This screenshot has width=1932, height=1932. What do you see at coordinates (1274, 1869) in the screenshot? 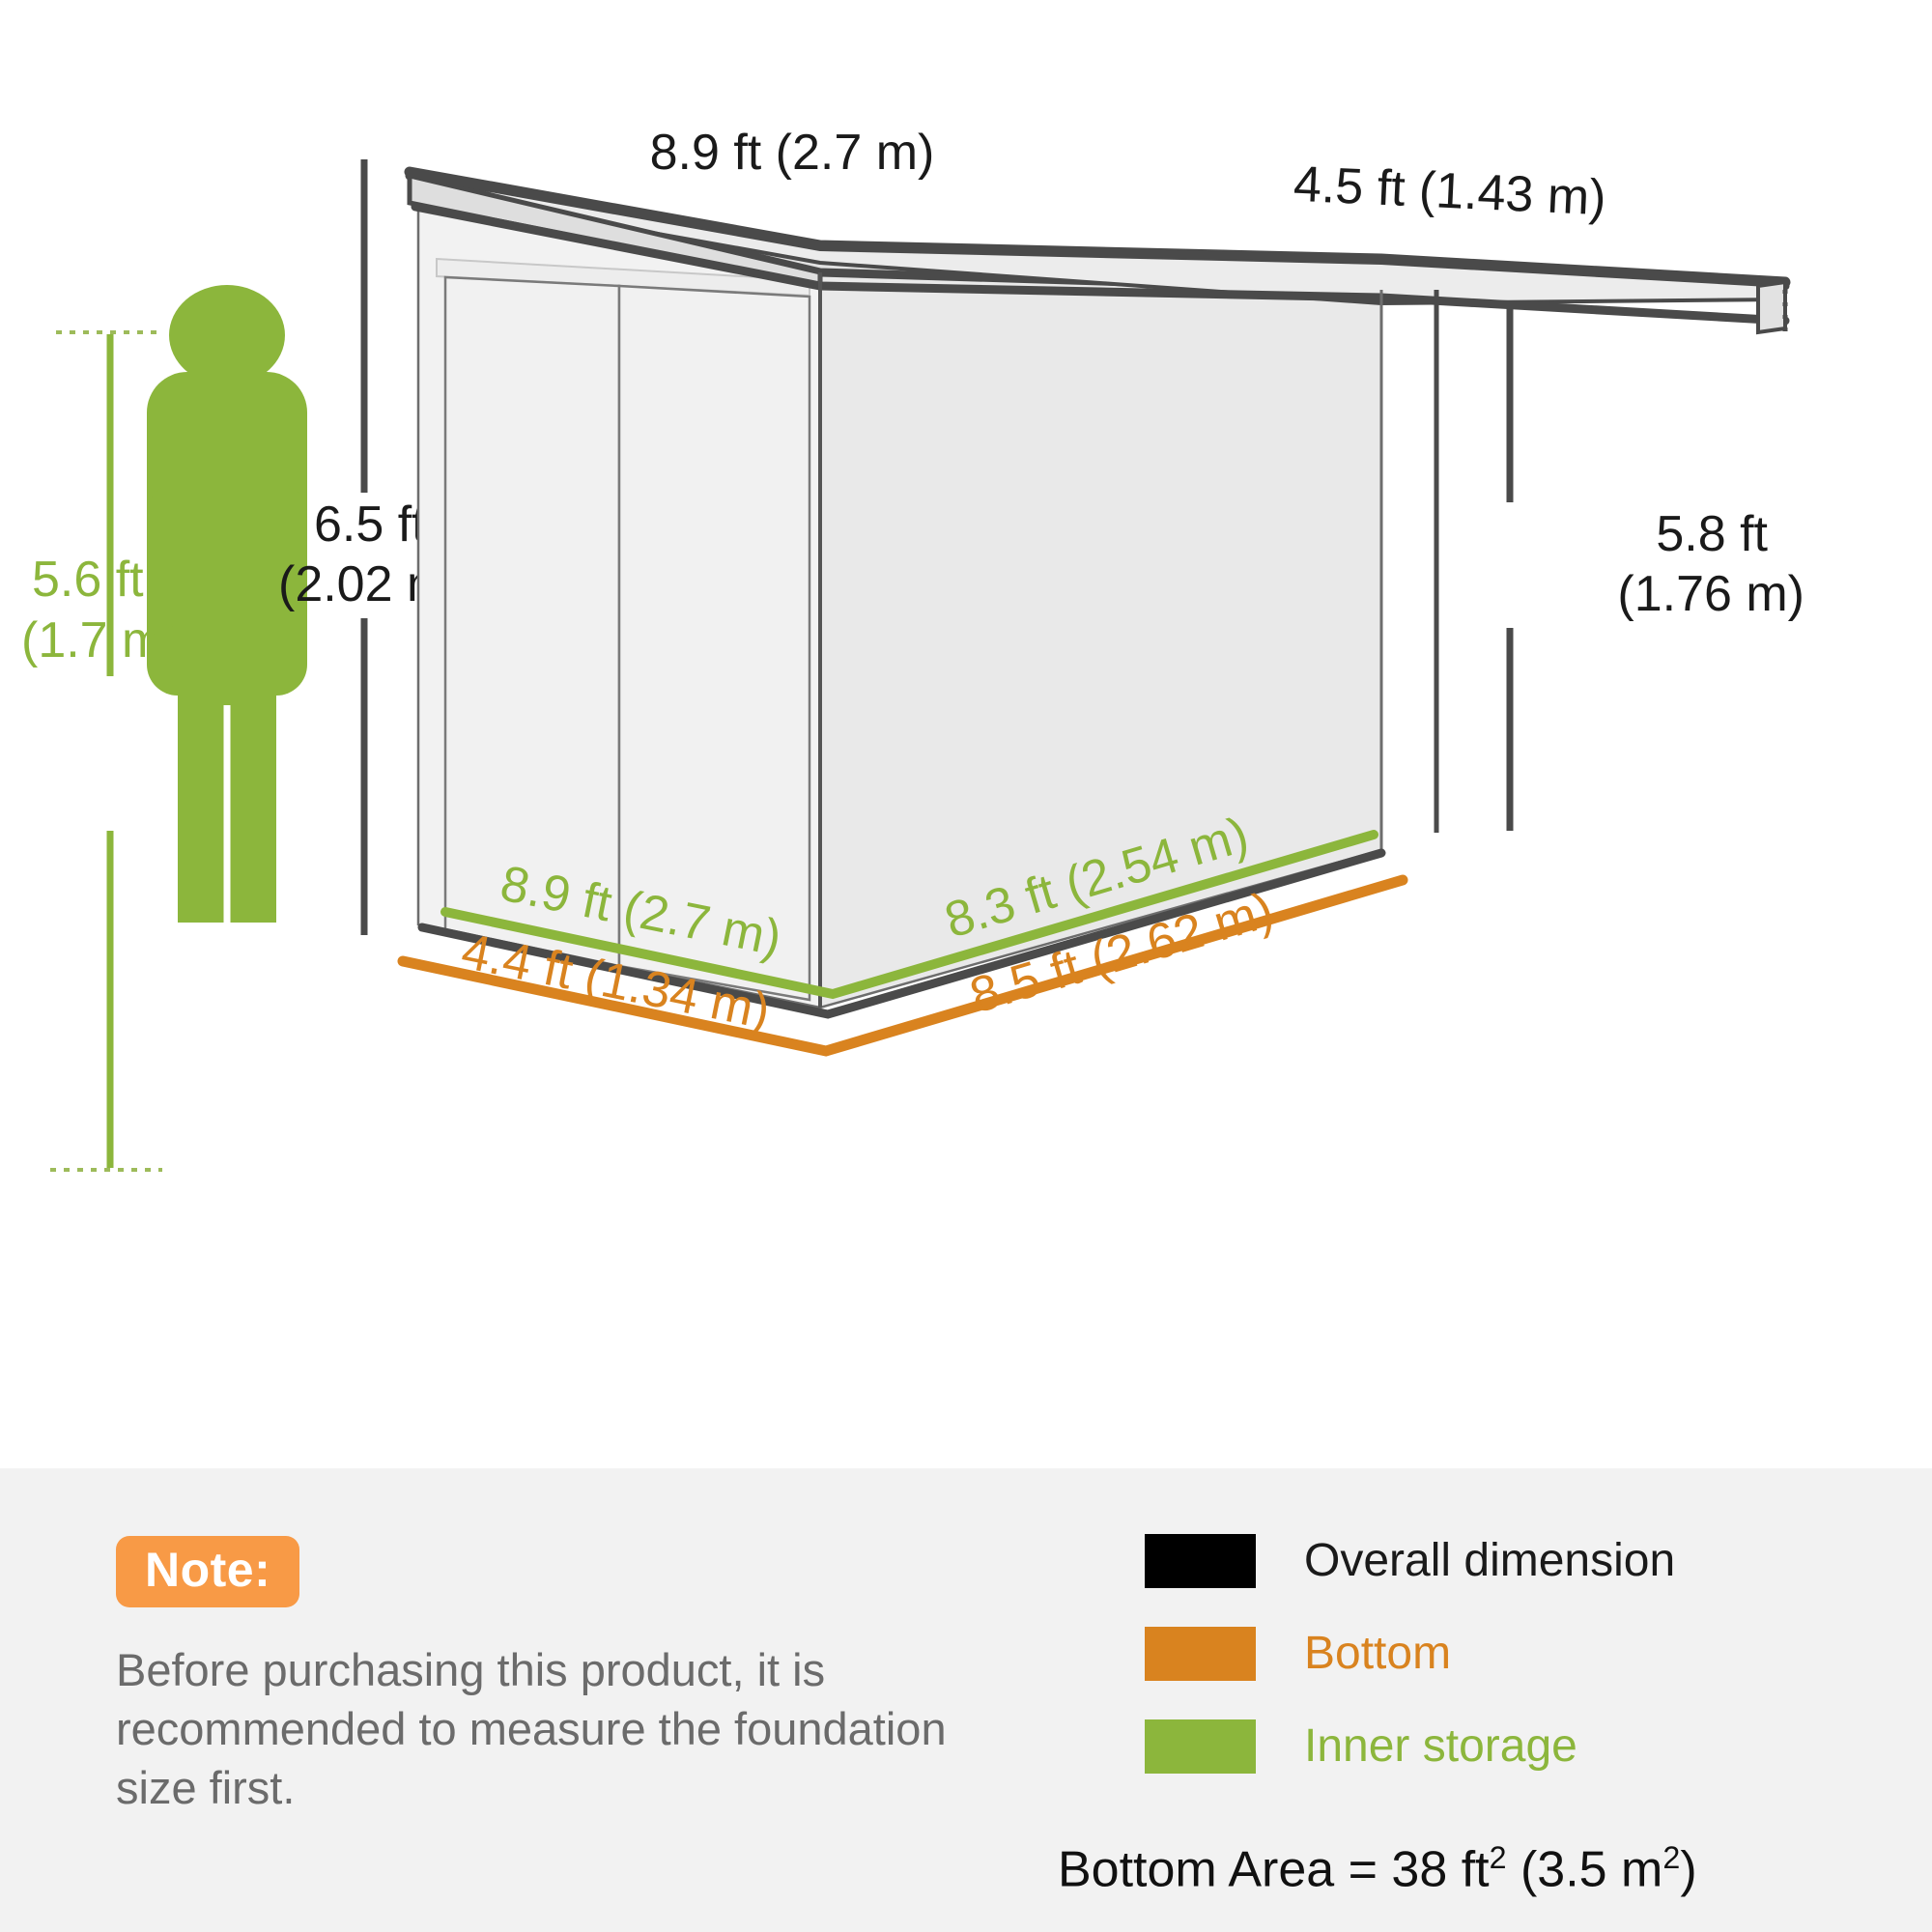
I see `bottom-area-prefix: Bottom Area = 38 ft` at bounding box center [1274, 1869].